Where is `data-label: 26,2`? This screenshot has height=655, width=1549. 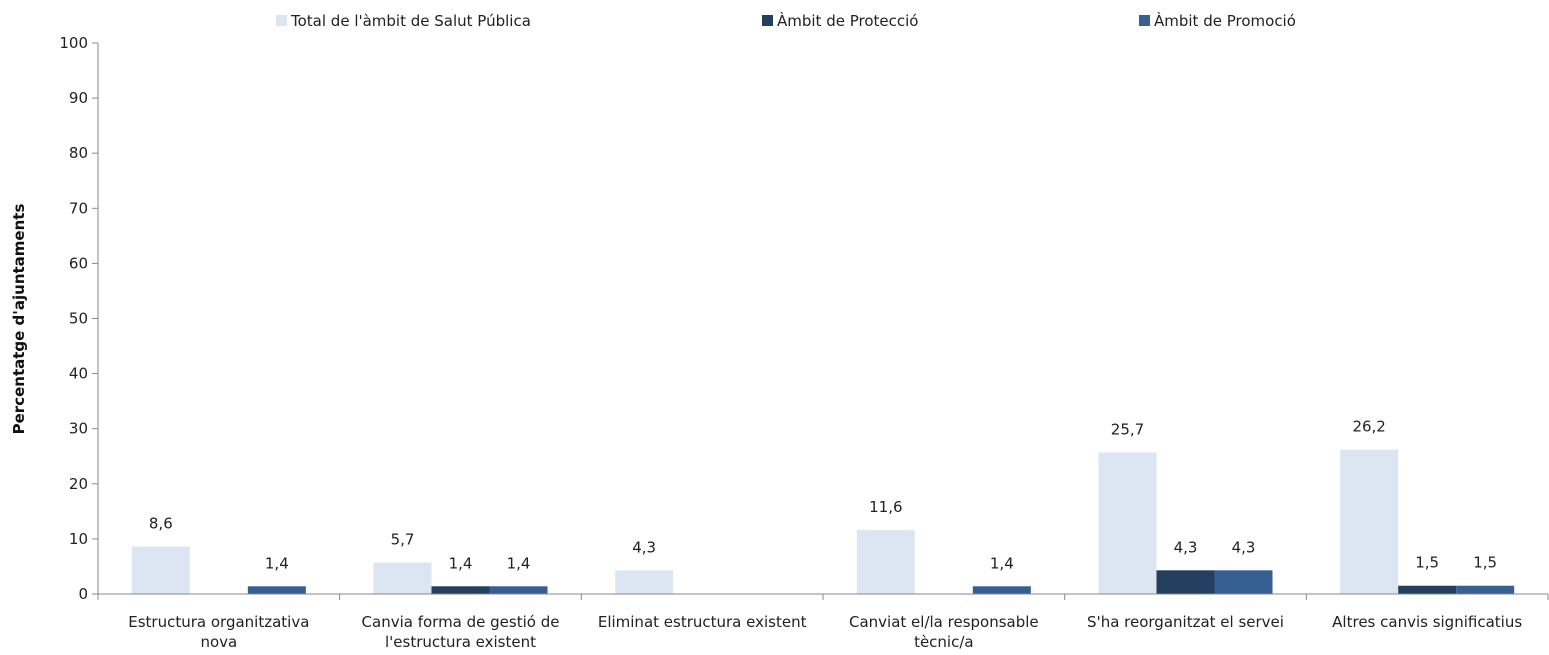
data-label: 26,2 is located at coordinates (1368, 427).